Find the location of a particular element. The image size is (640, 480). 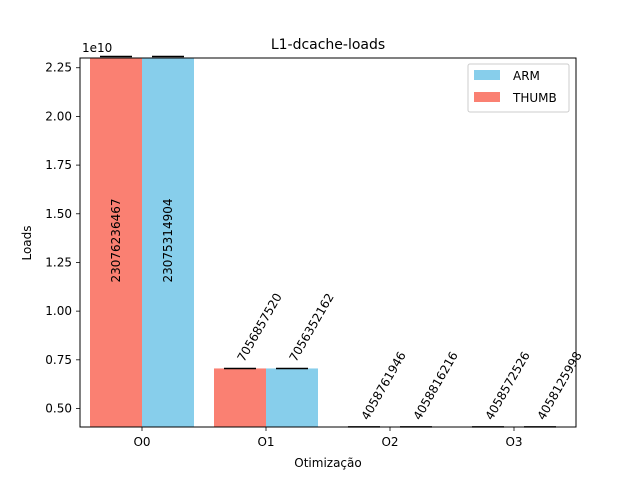

legend-label-thumb: THUMB is located at coordinates (534, 98).